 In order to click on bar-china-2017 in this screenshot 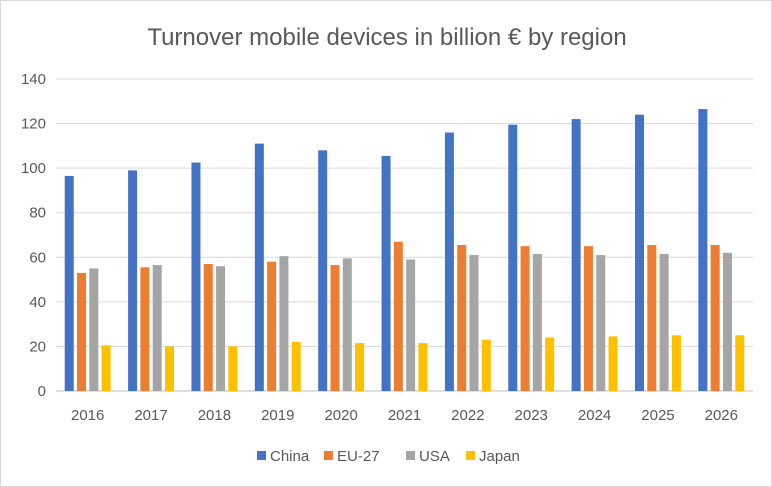, I will do `click(133, 280)`.